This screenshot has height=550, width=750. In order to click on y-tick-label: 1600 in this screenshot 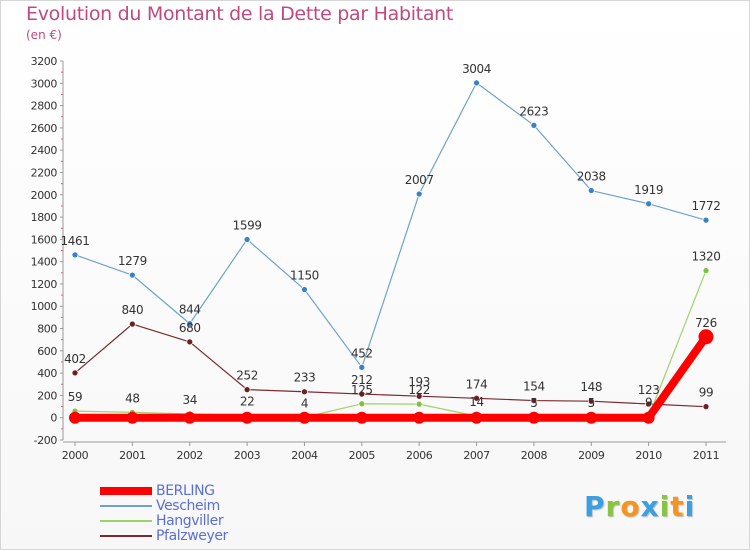, I will do `click(44, 239)`.